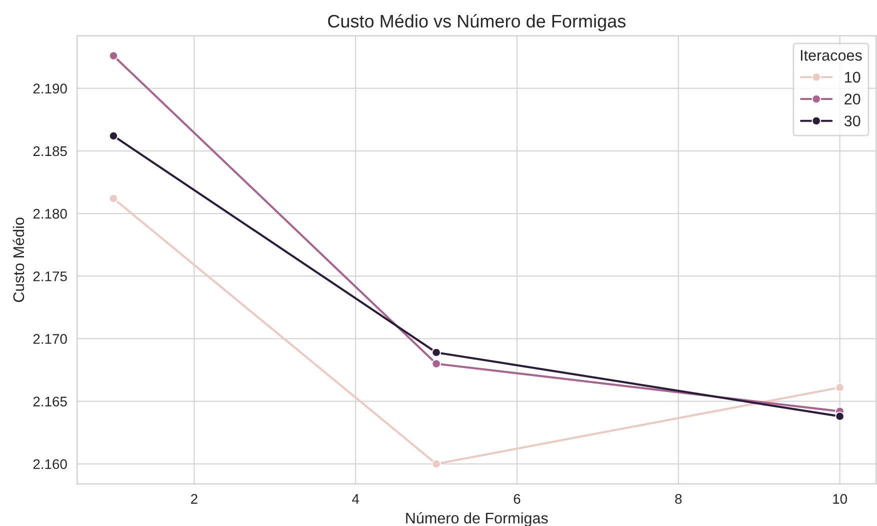 This screenshot has height=526, width=877. What do you see at coordinates (50, 276) in the screenshot?
I see `y-tick-label: 2.175` at bounding box center [50, 276].